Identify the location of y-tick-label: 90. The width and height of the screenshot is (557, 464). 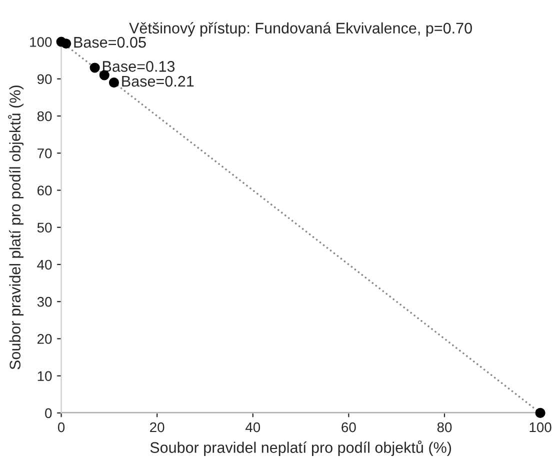
(44, 79).